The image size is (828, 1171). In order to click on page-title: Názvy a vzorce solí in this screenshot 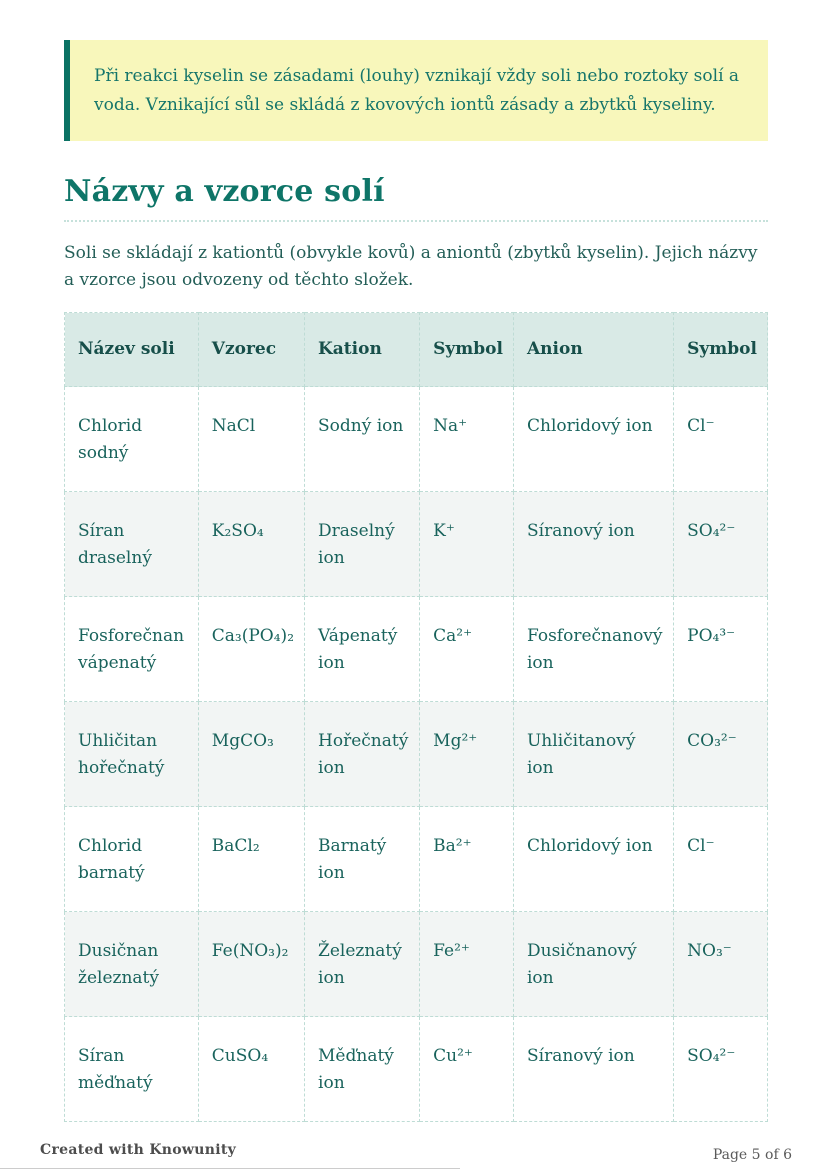, I will do `click(224, 192)`.